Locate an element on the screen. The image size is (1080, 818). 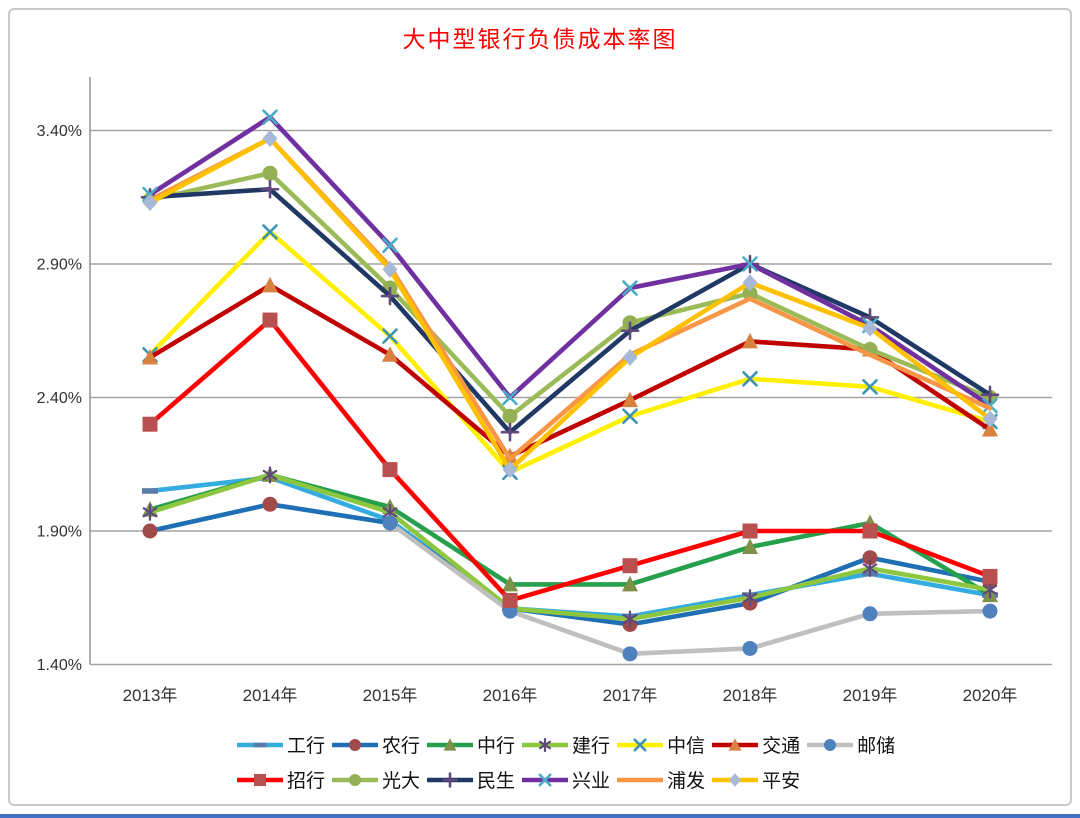
legend-row: 招行 光大 民生 兴业 浦发 平安 is located at coordinates (557, 779).